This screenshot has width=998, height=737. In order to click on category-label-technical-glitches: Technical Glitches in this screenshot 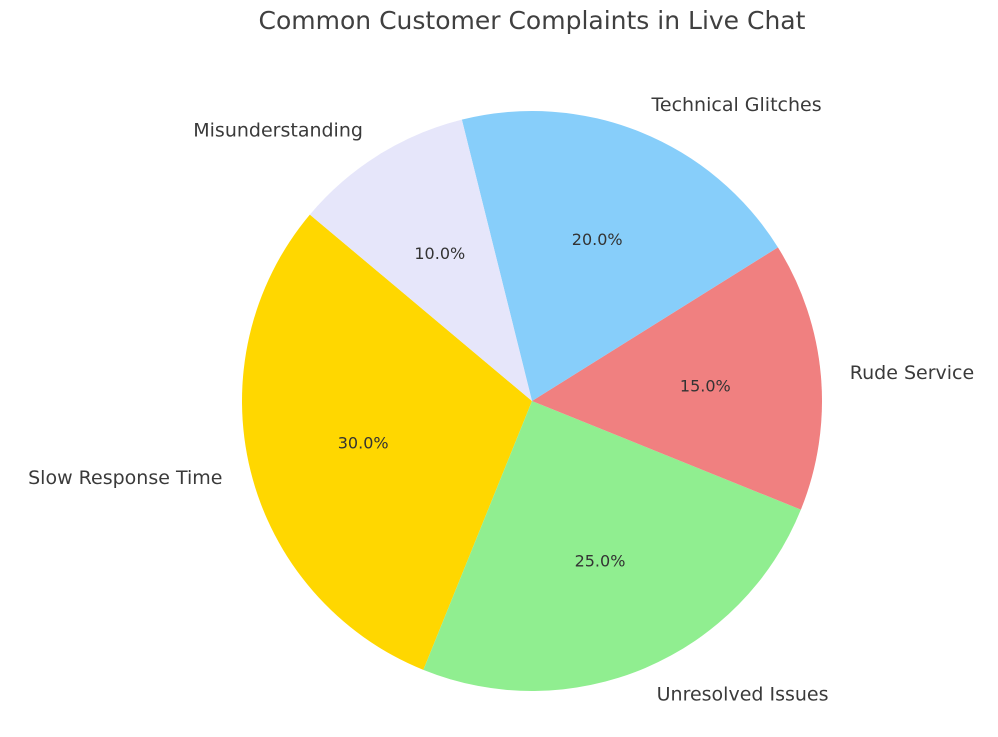, I will do `click(736, 105)`.